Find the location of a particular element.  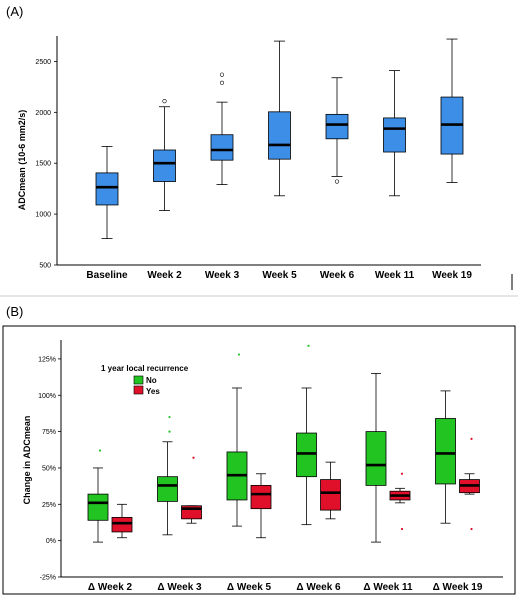

panel-b-y-tick-label-3: 50% is located at coordinates (49, 468).